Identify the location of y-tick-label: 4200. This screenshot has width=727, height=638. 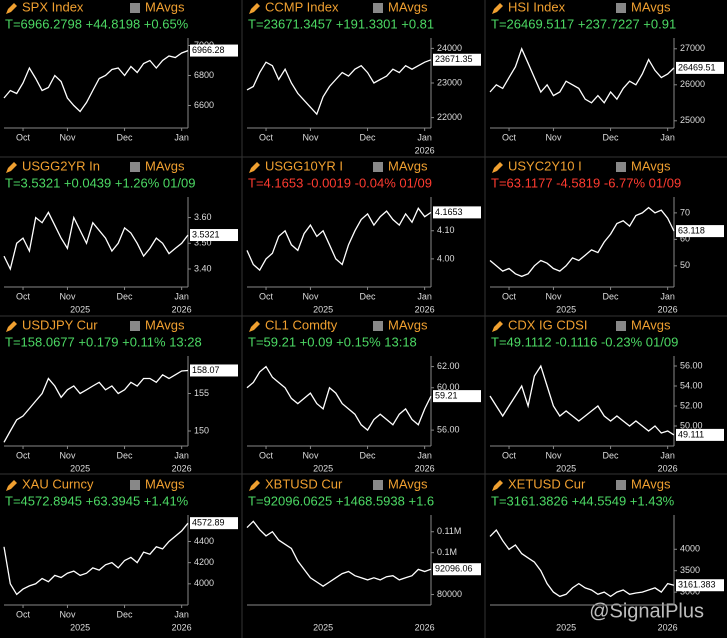
(204, 562).